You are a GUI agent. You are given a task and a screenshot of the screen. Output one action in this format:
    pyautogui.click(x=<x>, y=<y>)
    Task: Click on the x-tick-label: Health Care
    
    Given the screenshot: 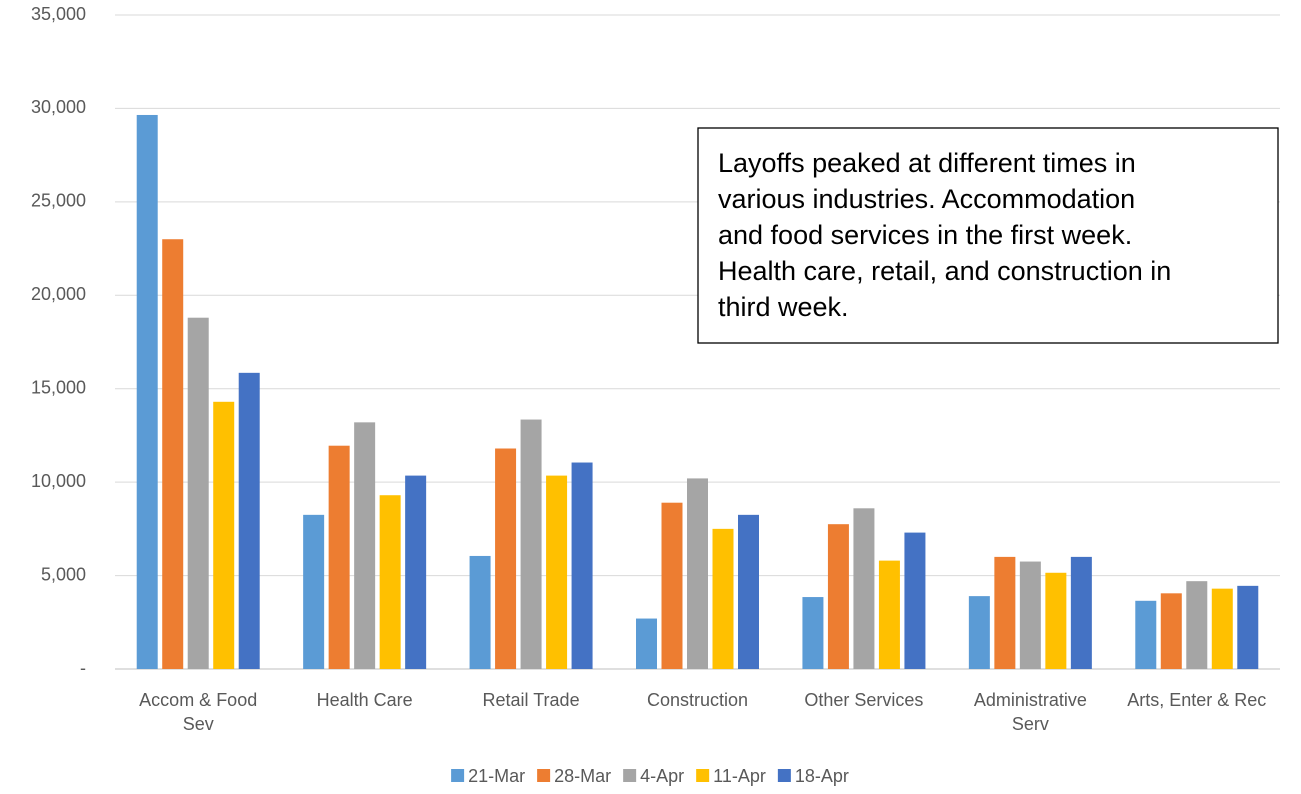 What is the action you would take?
    pyautogui.click(x=364, y=700)
    